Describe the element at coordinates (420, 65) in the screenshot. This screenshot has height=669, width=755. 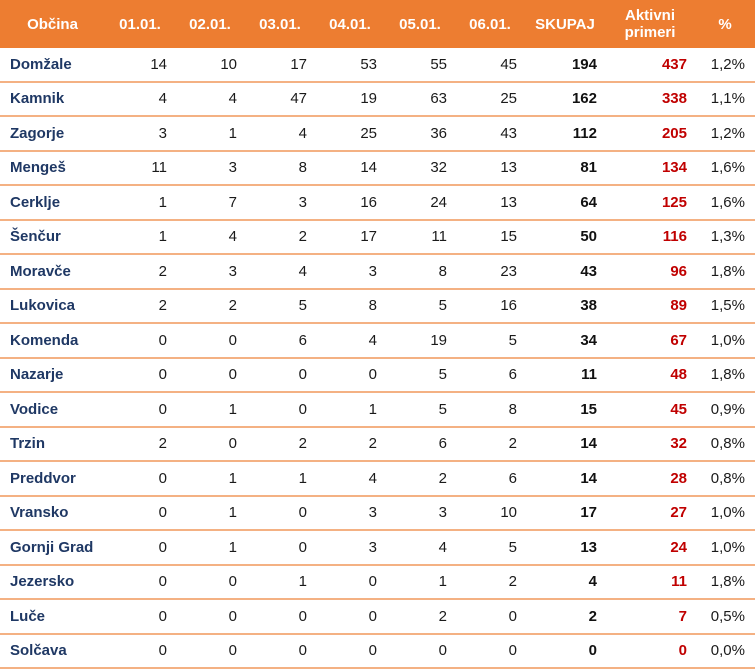
I see `cell-date-5: 55` at that location.